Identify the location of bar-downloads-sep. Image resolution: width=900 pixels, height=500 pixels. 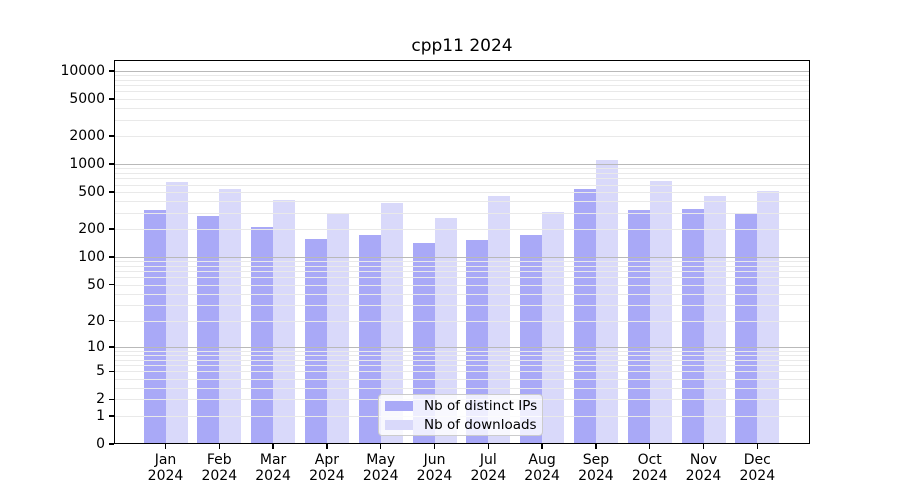
(606, 302).